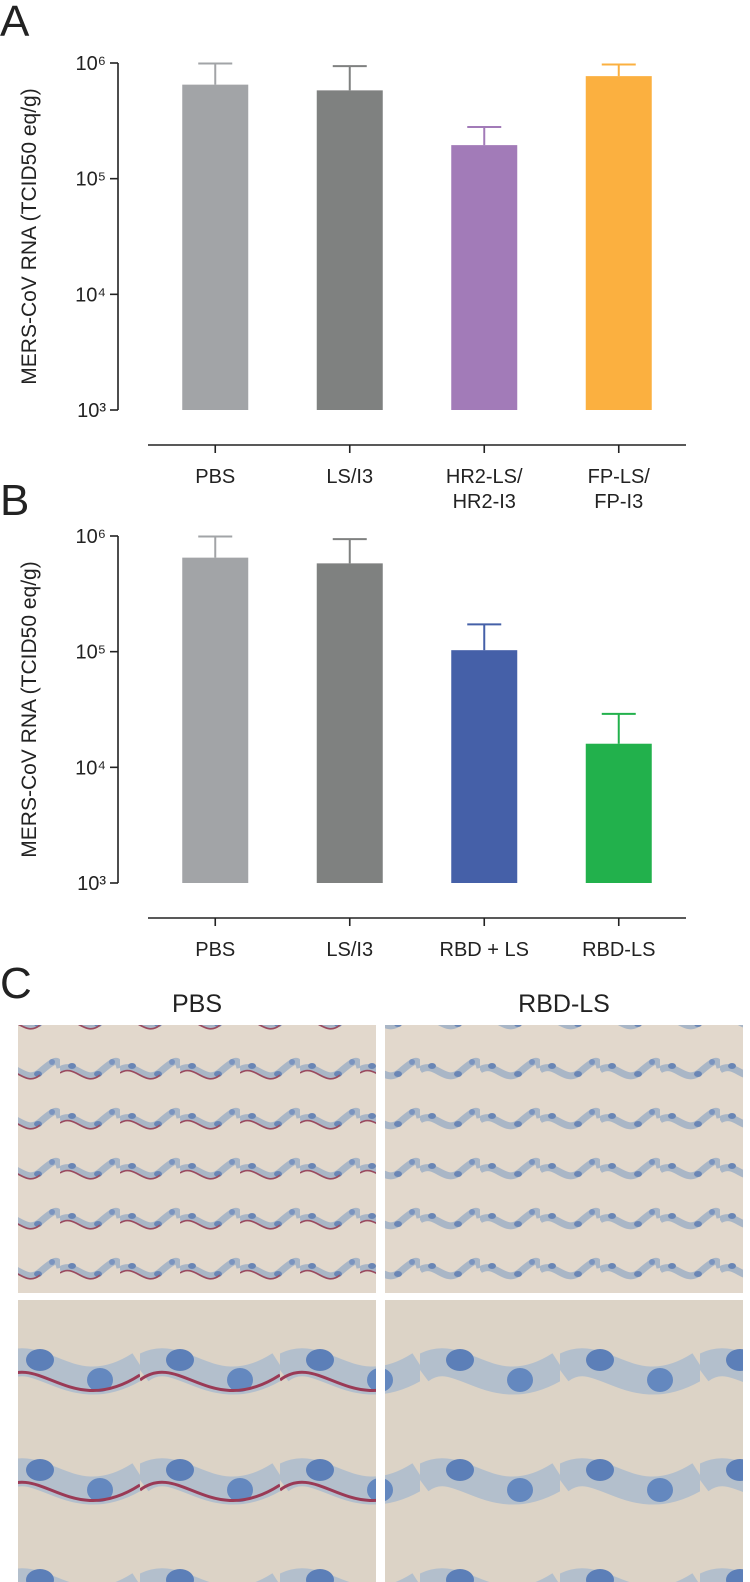 Image resolution: width=750 pixels, height=1582 pixels. I want to click on panel-label: B, so click(14, 500).